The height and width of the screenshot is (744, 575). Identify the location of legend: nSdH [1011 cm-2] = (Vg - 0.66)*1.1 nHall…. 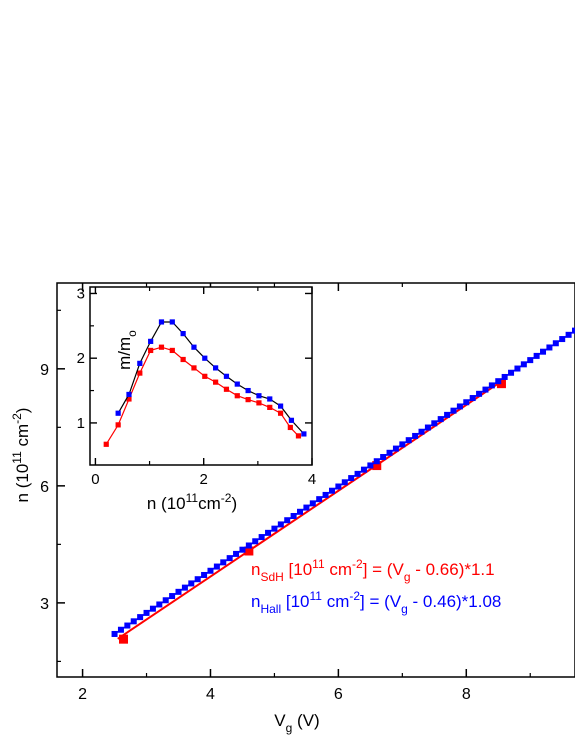
(376, 586).